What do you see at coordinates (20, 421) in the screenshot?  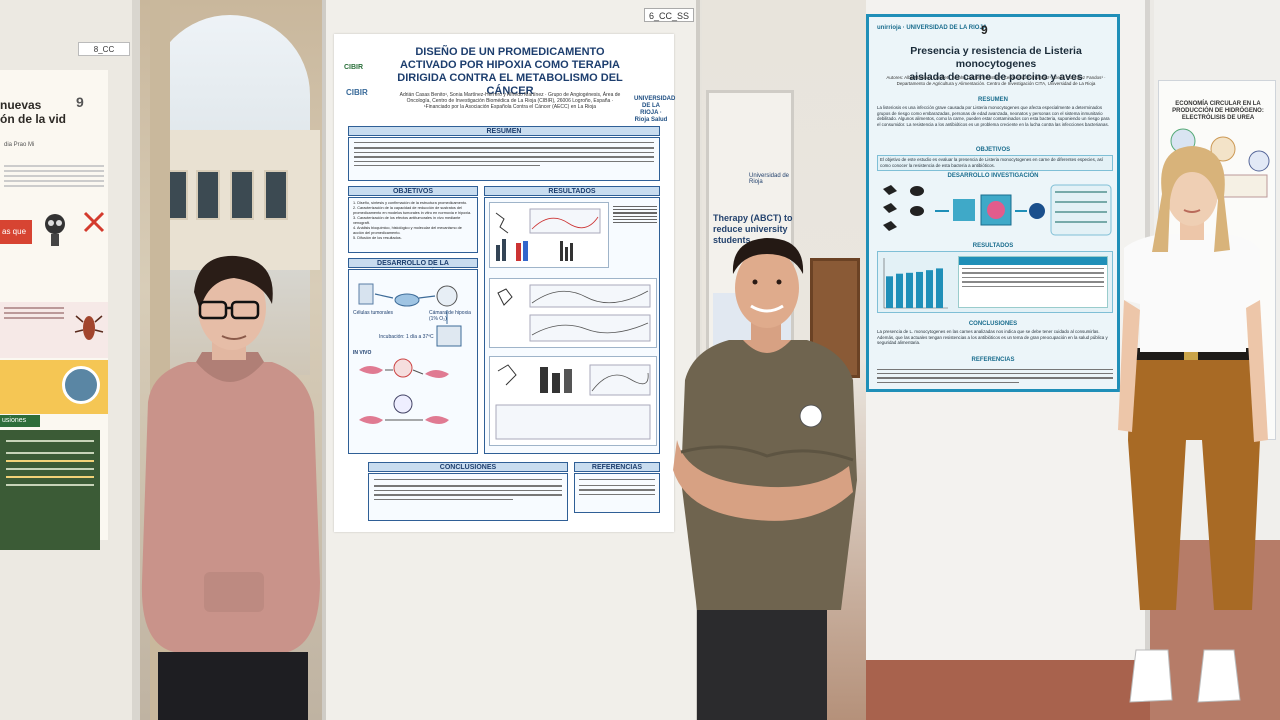 I see `poster-conclusions-head: usiones` at bounding box center [20, 421].